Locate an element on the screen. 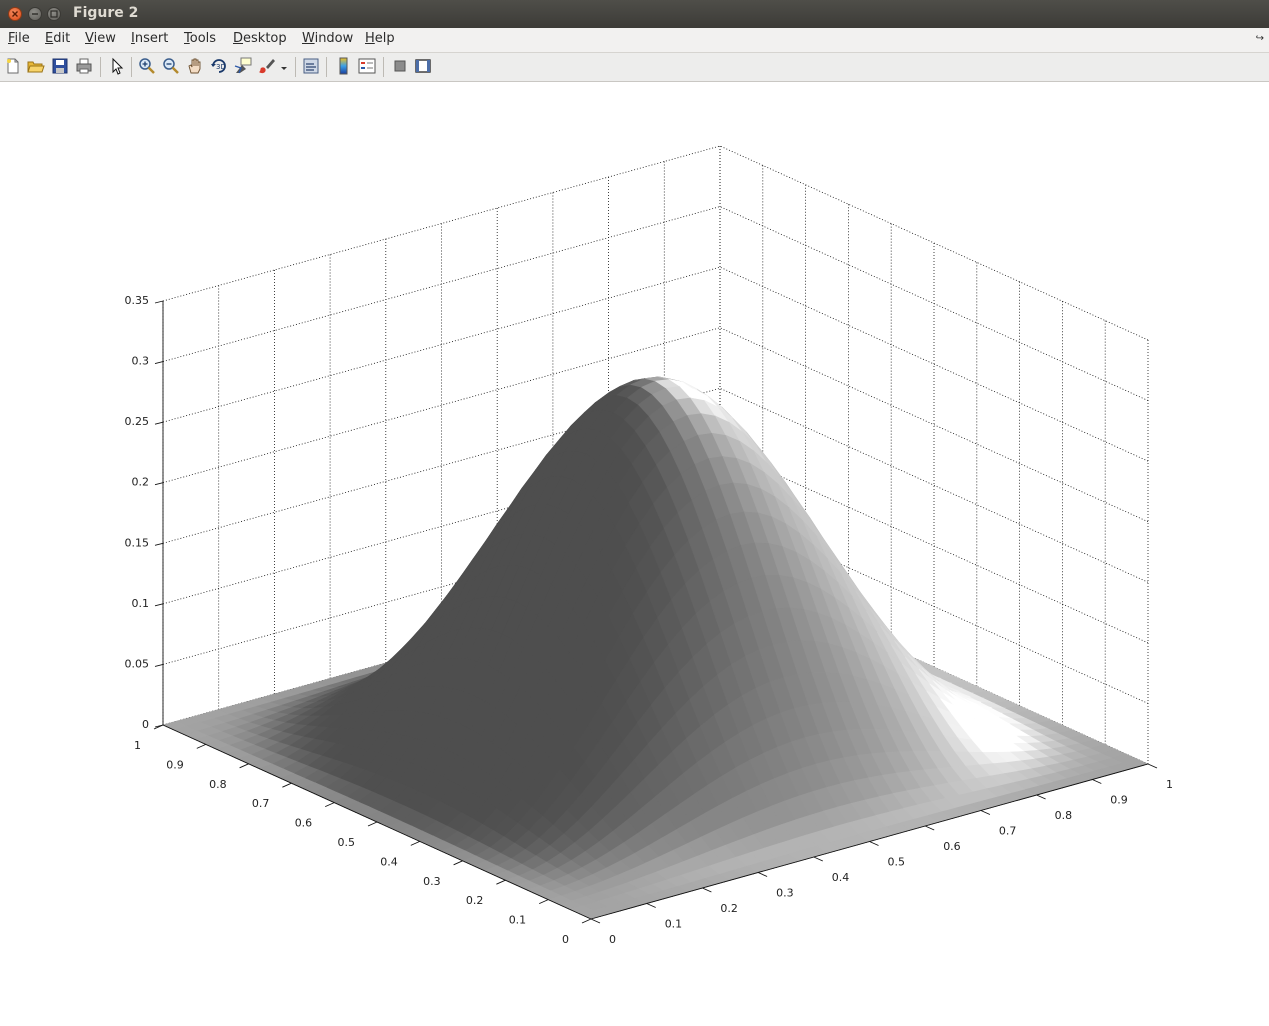  x-tick-label: 0.6 is located at coordinates (952, 846).